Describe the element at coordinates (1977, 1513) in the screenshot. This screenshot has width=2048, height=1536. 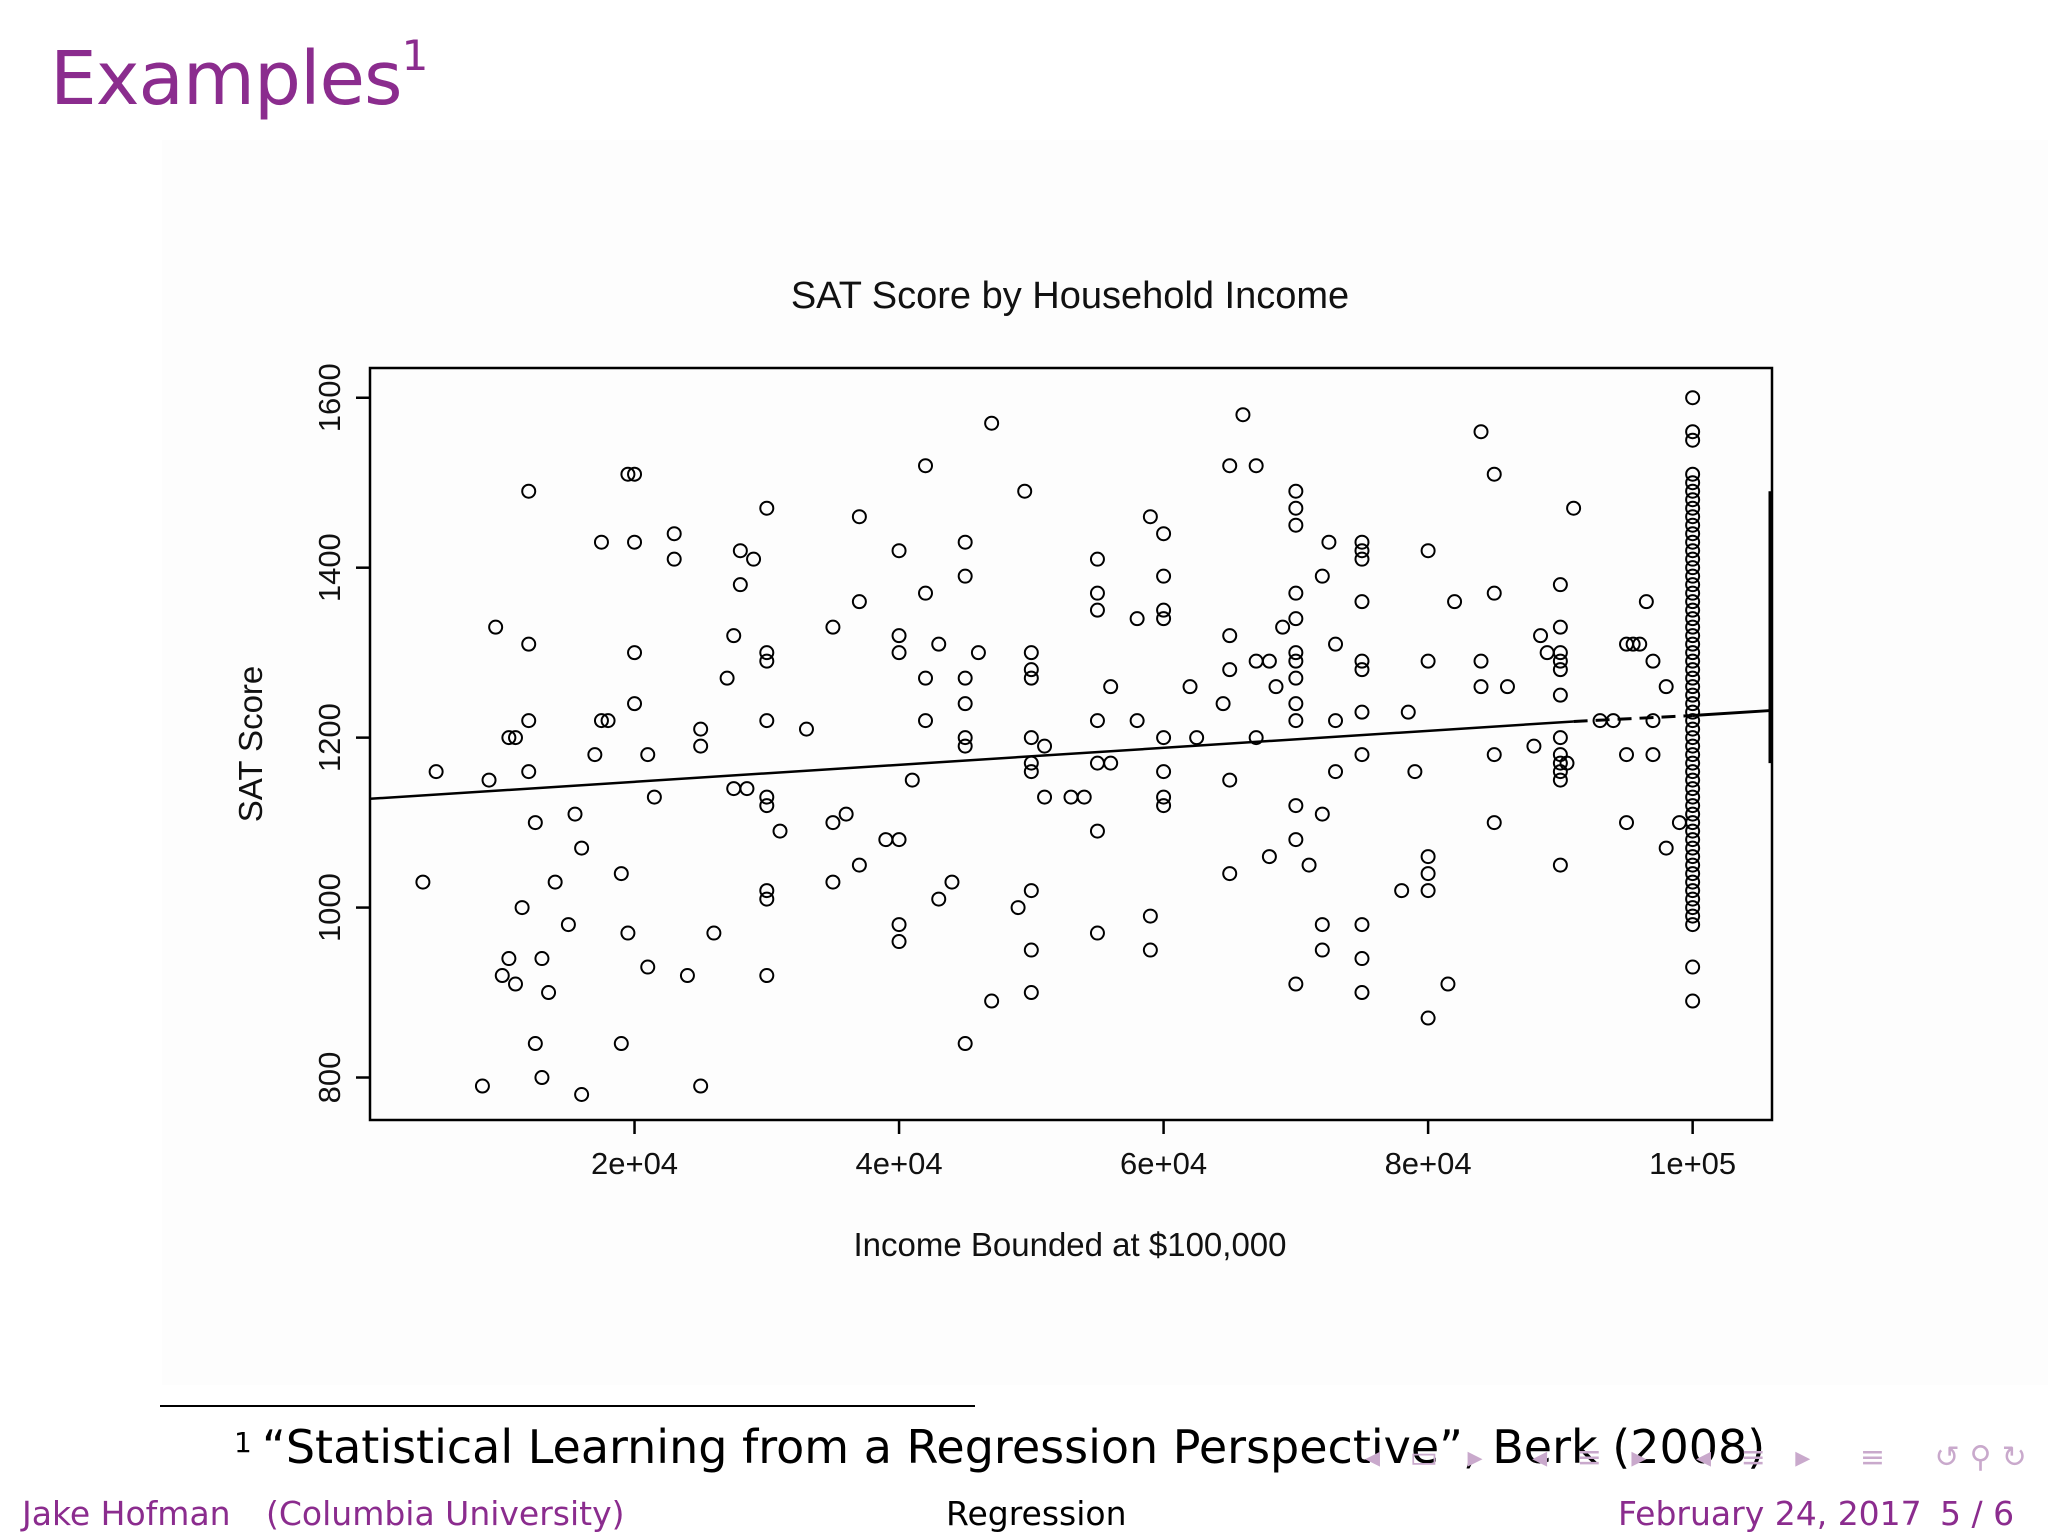
I see `footer-page-number: 5 / 6` at that location.